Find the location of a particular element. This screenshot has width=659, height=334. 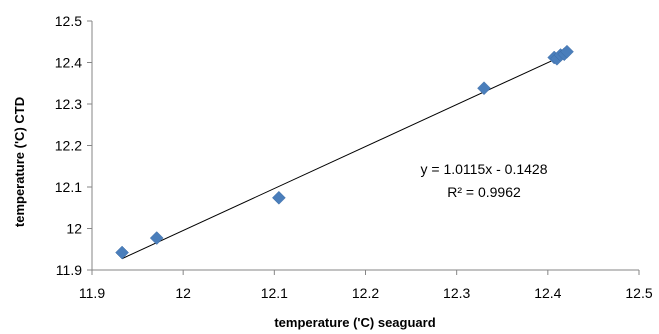

x-tick-label: 12.5 is located at coordinates (638, 293).